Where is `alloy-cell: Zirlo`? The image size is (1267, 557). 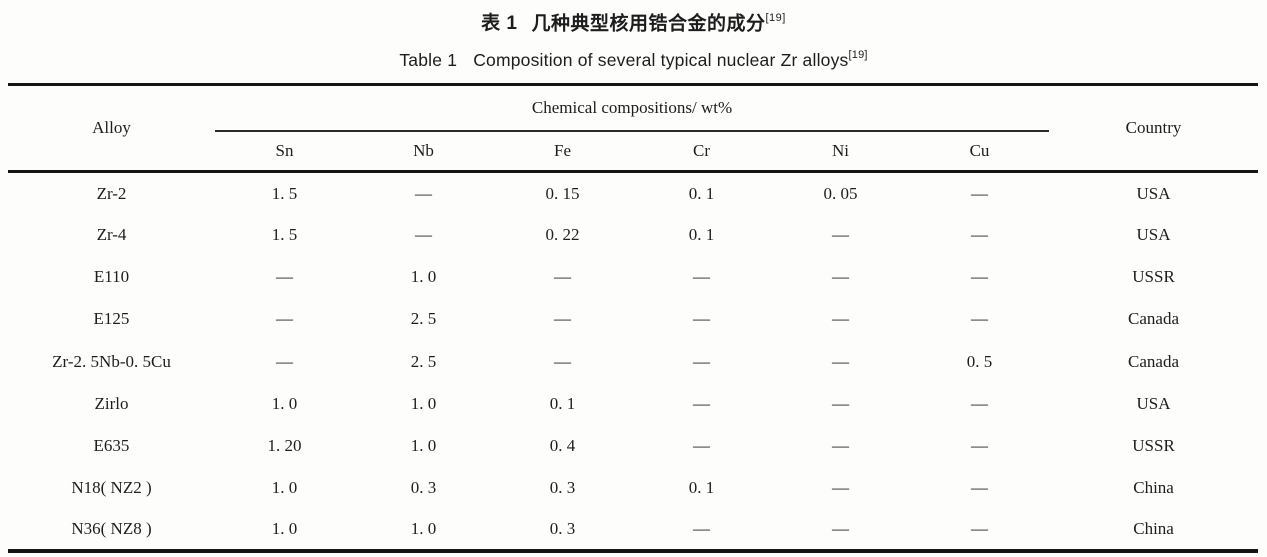
alloy-cell: Zirlo is located at coordinates (111, 403).